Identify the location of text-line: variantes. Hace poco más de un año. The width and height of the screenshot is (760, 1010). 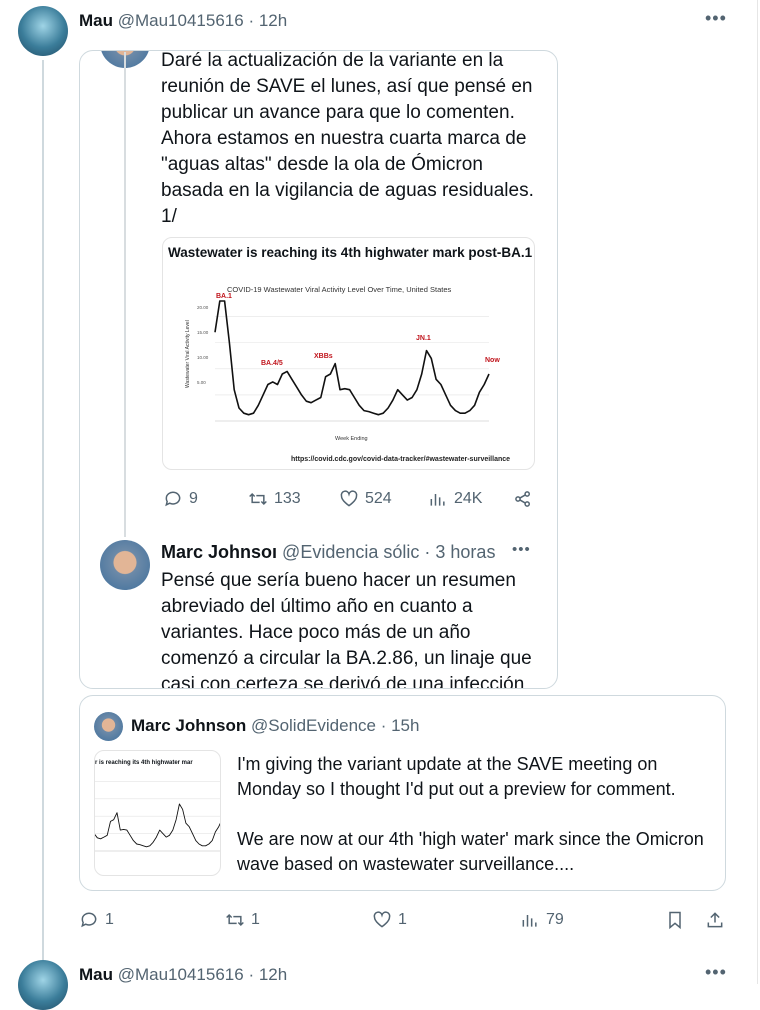
(316, 632).